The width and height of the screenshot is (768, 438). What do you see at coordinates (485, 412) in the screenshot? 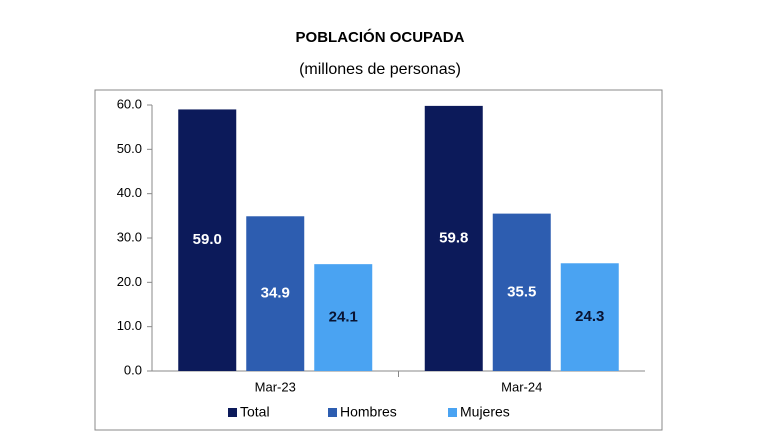
I see `legend-label: Mujeres` at bounding box center [485, 412].